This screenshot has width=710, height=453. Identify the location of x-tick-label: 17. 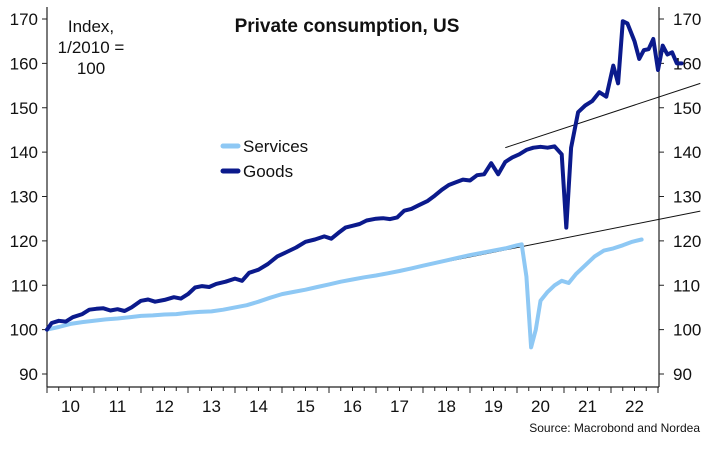
(399, 406).